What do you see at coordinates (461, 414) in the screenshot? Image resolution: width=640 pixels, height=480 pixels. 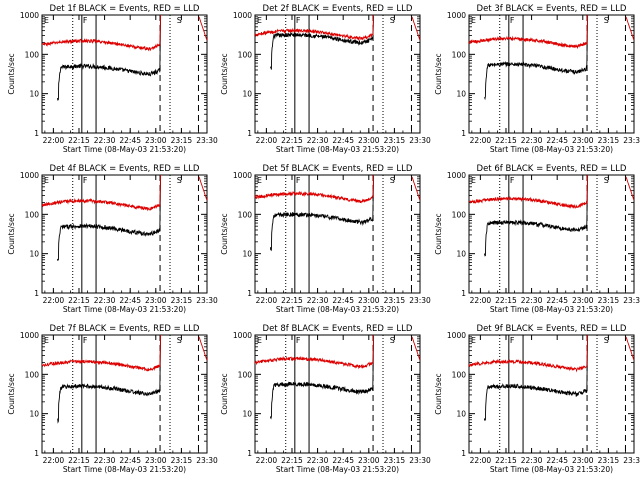 I see `y-tick-label: 10` at bounding box center [461, 414].